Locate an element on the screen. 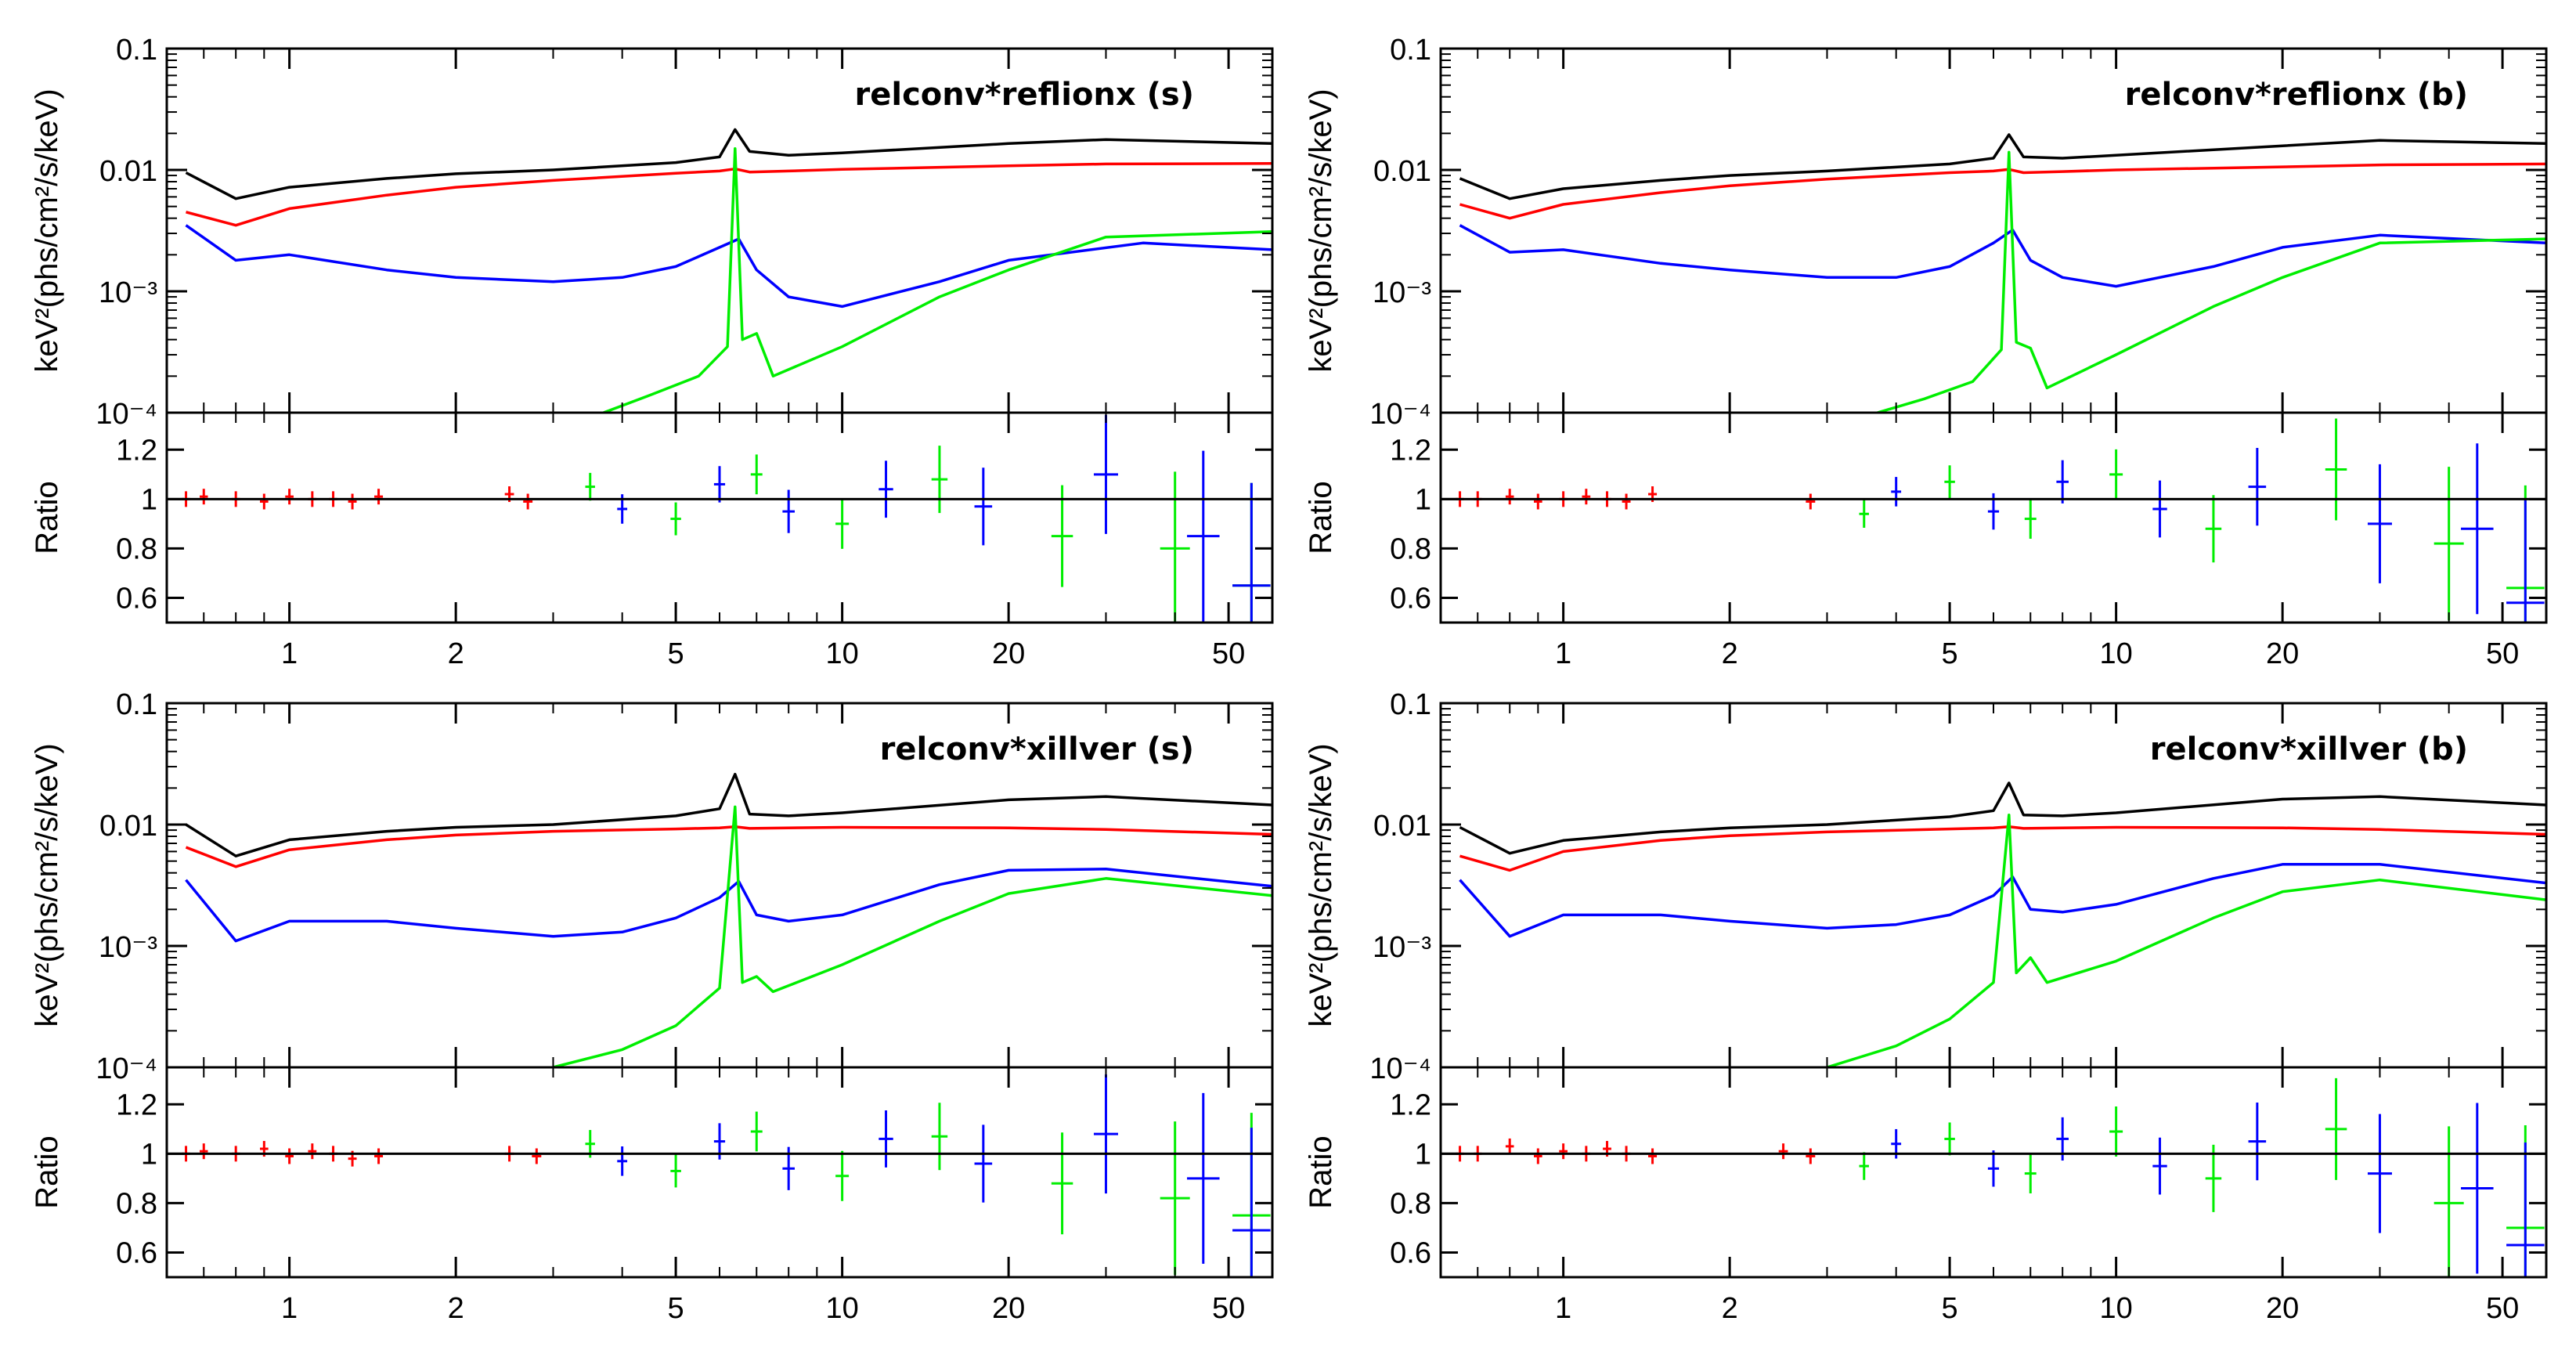  ratio-y-ticks: 1.2 1 0.8 0.6 is located at coordinates (1968, 524).